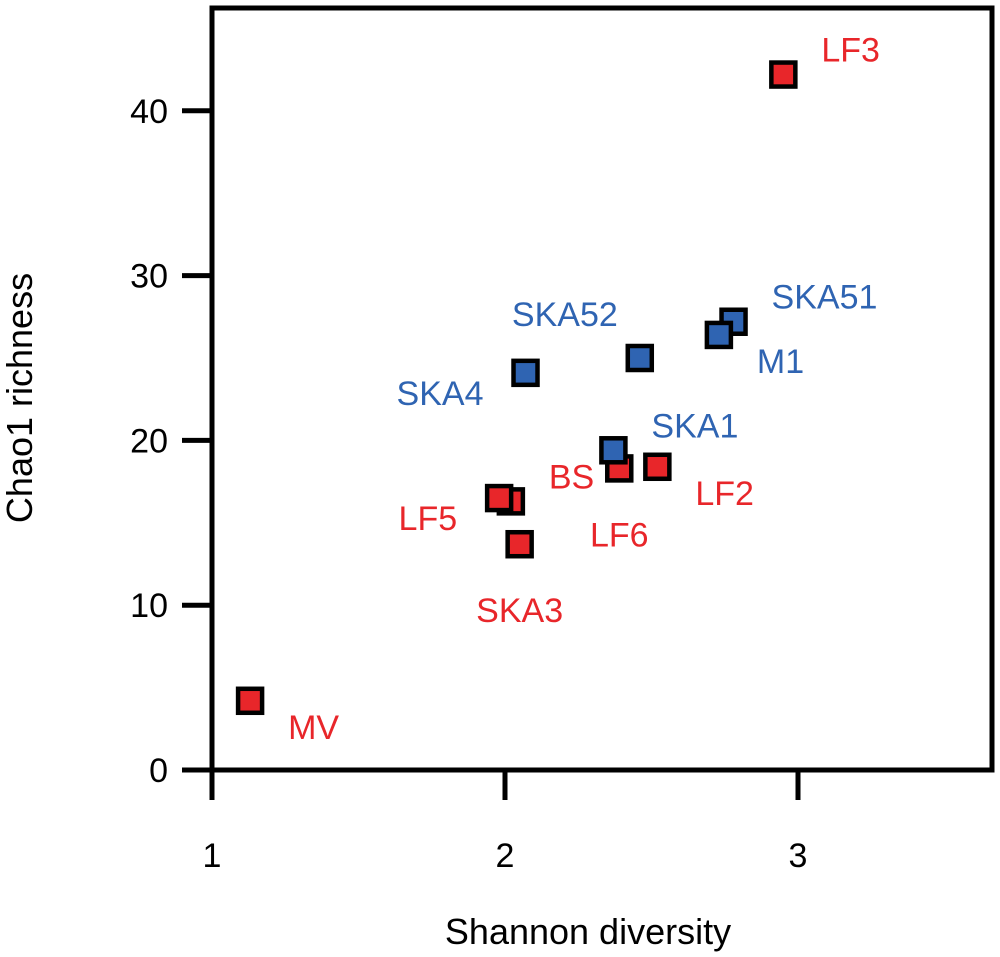  I want to click on point-label-lf3: LF3, so click(850, 51).